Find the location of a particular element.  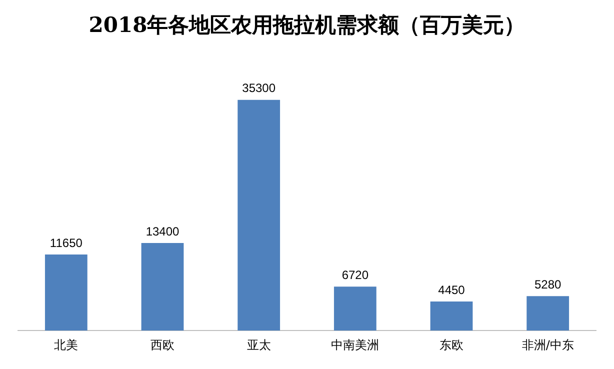

x-tick-label: 中南美洲 is located at coordinates (355, 345).